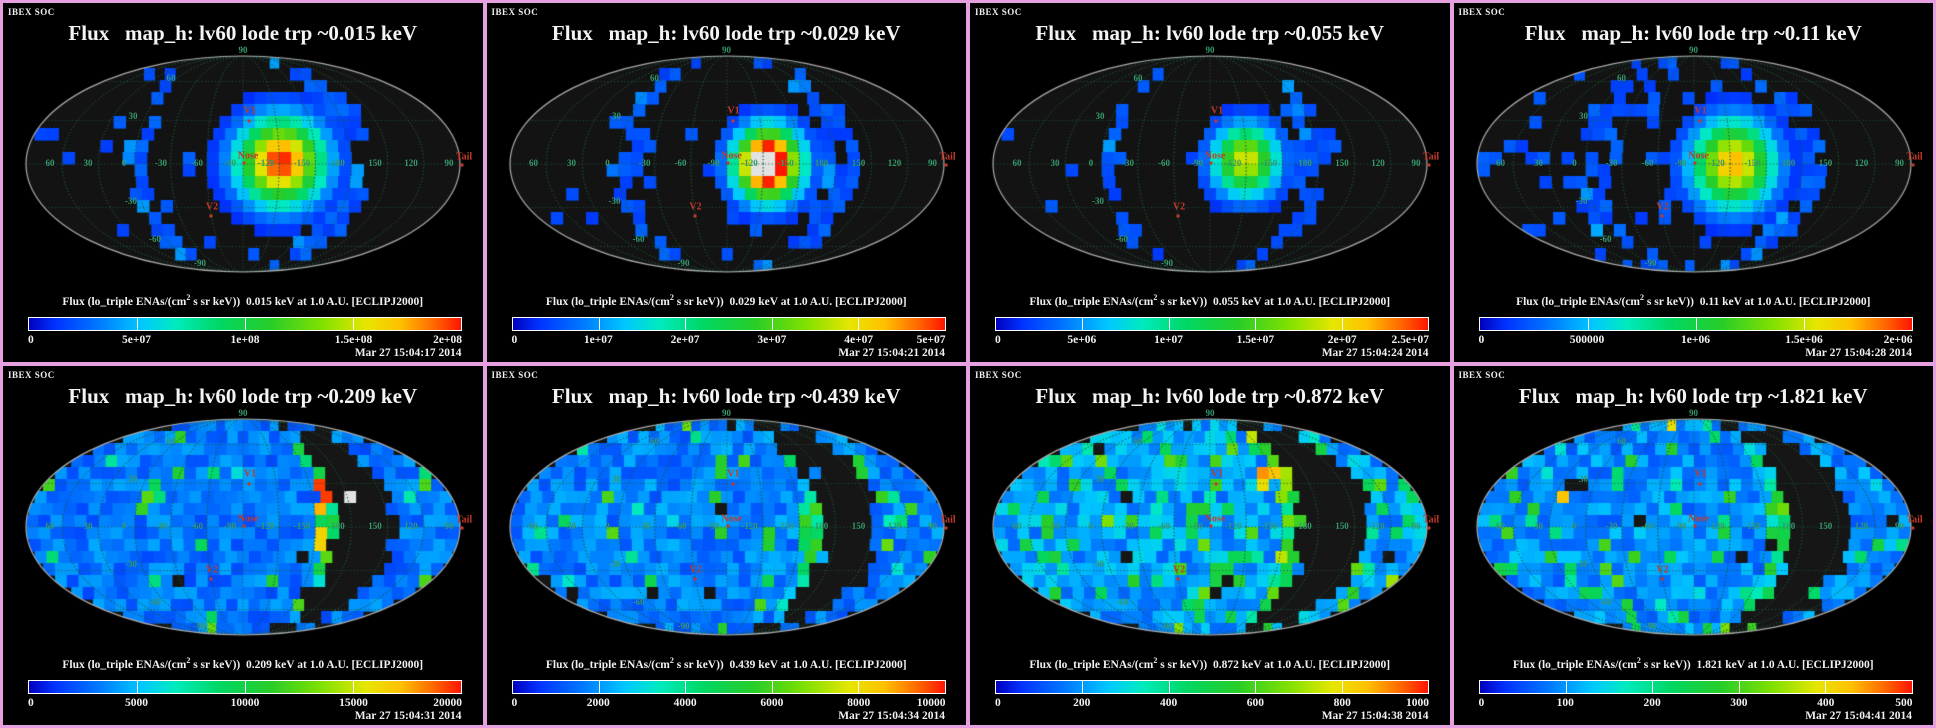 The height and width of the screenshot is (728, 1936). Describe the element at coordinates (713, 163) in the screenshot. I see `longitude-grid-label: -90` at that location.